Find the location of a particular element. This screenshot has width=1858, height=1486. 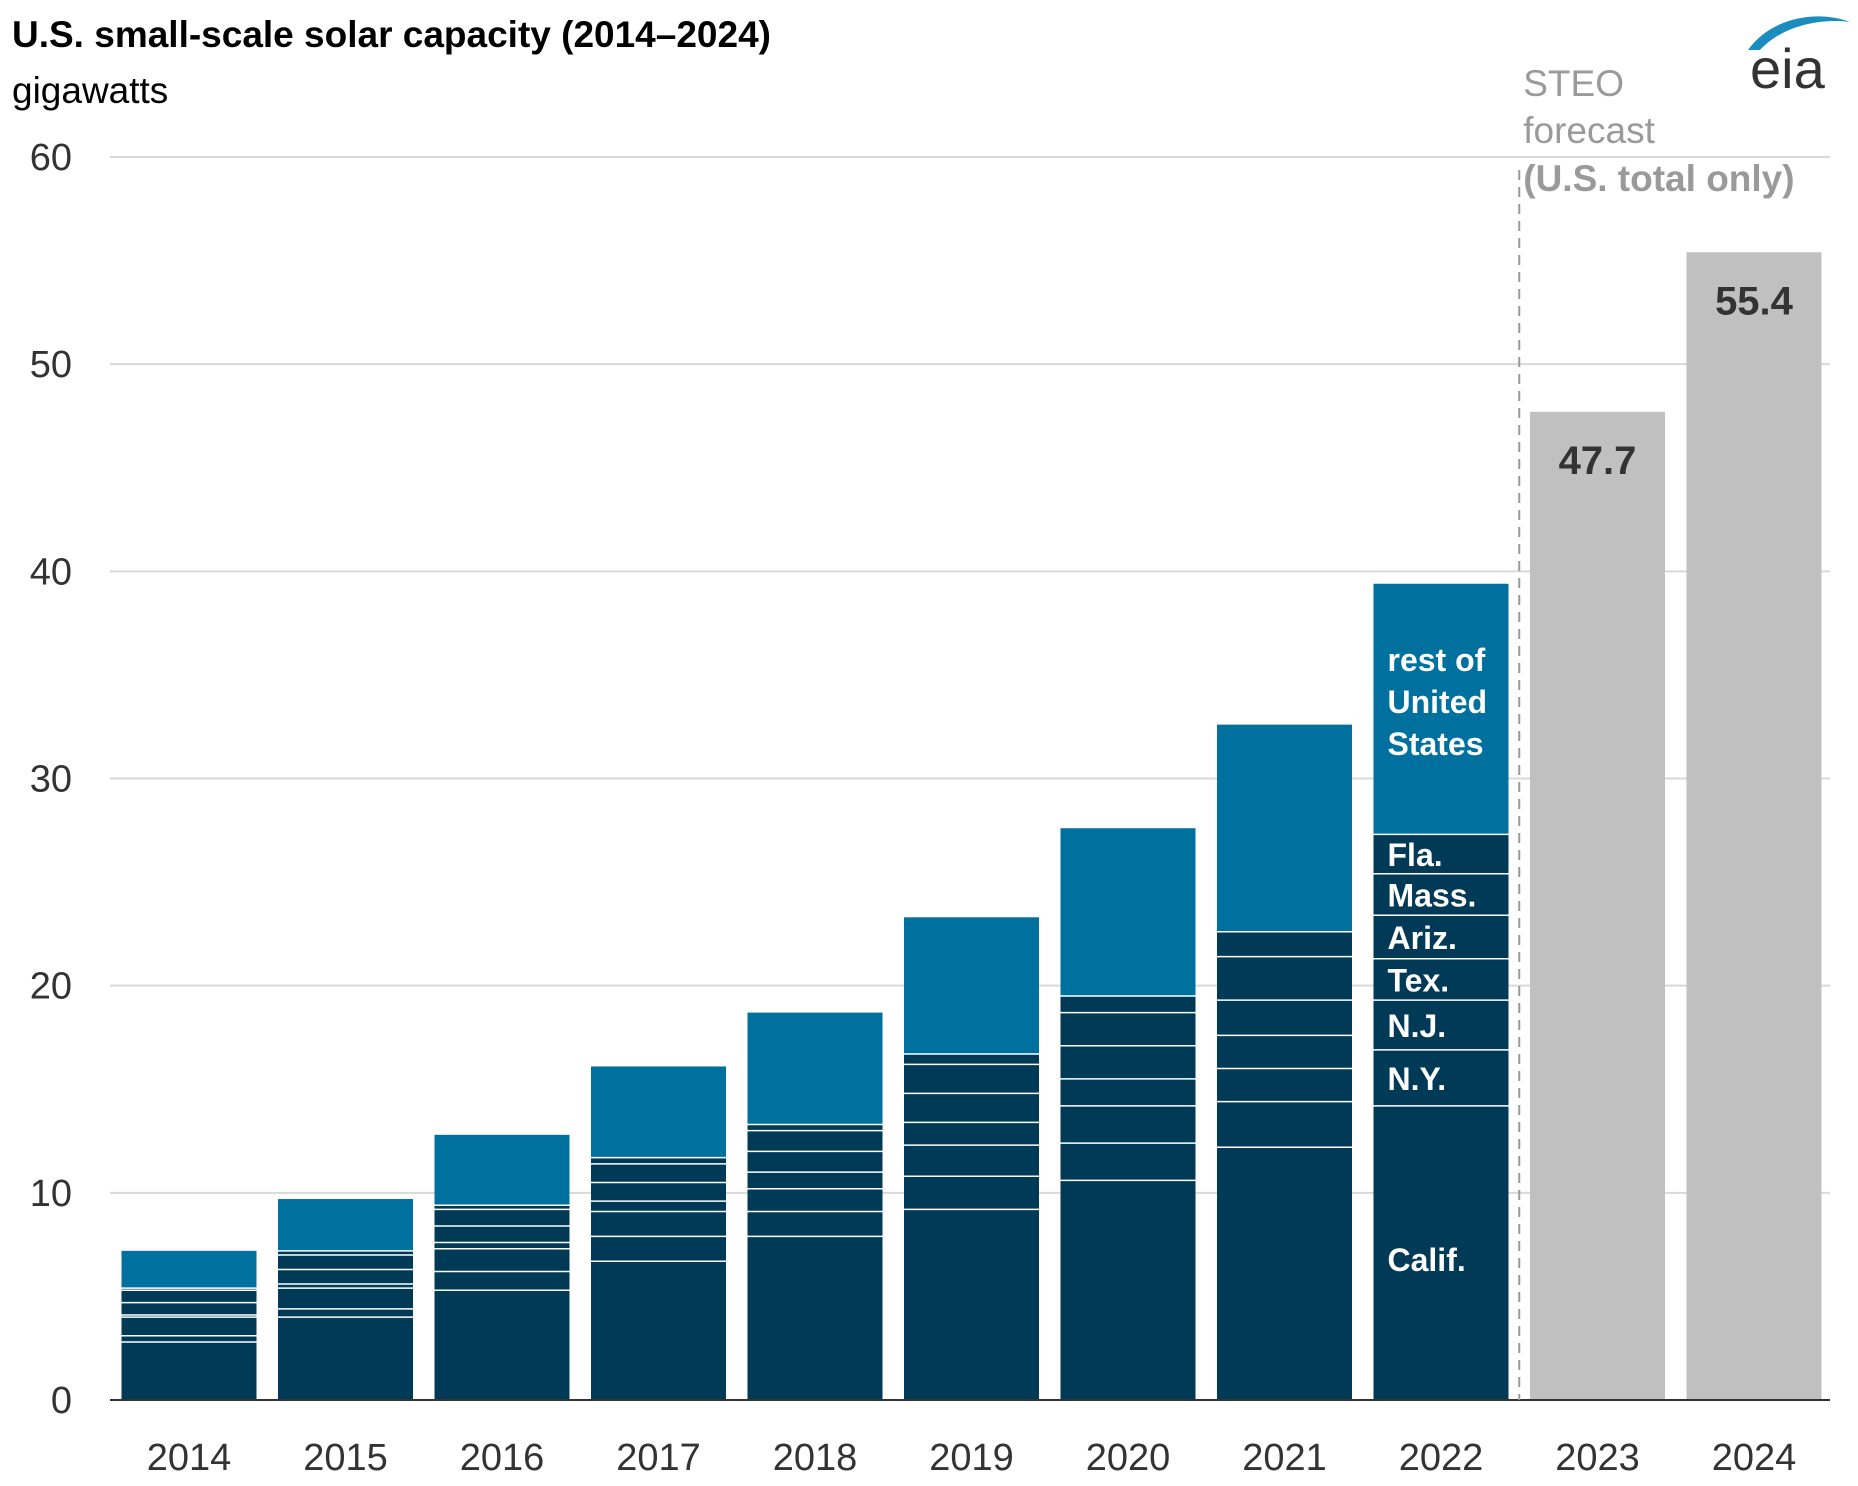

bar-2021-ariz is located at coordinates (1284, 1018).